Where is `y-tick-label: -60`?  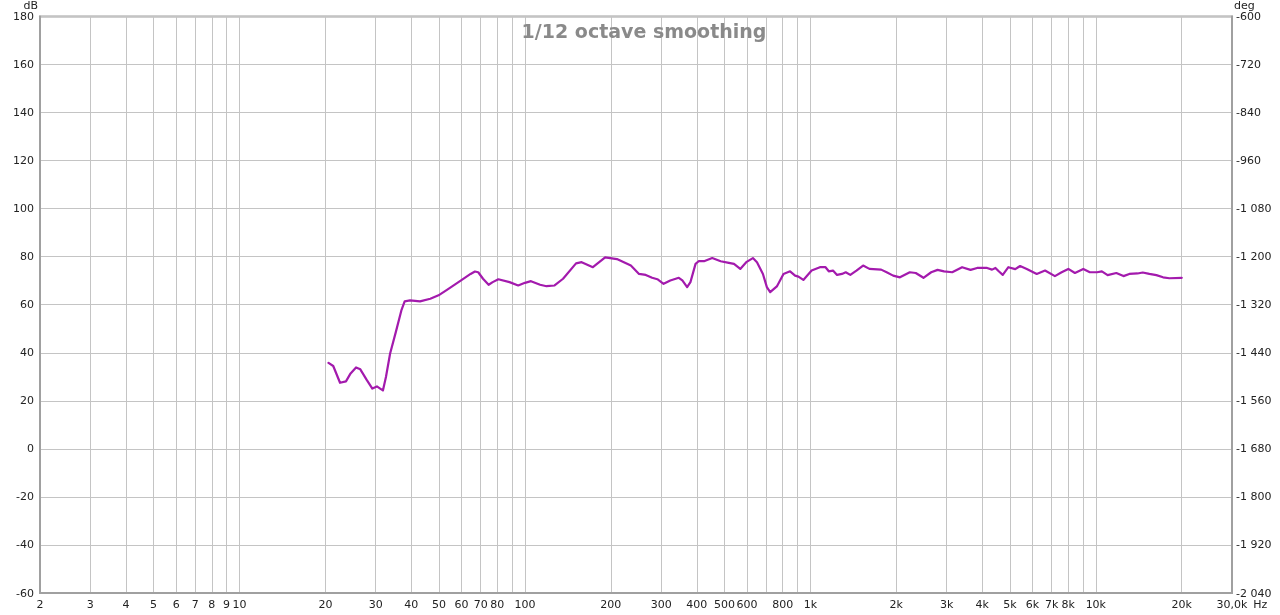 y-tick-label: -60 is located at coordinates (25, 593).